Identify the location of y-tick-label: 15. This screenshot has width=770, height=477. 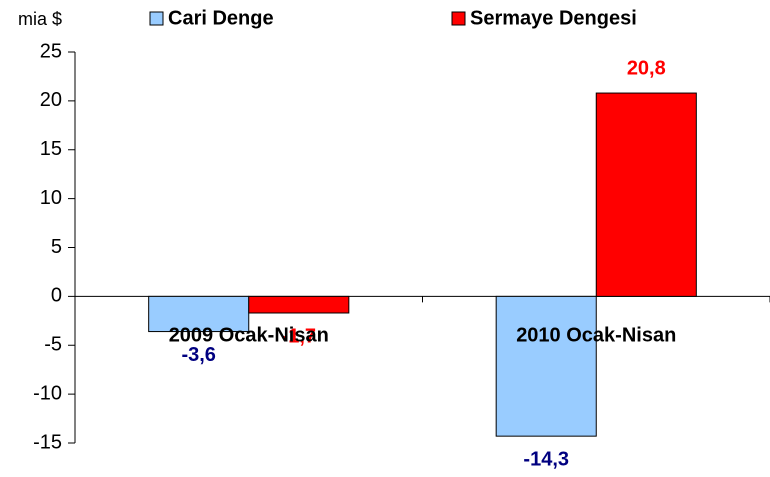
(51, 149).